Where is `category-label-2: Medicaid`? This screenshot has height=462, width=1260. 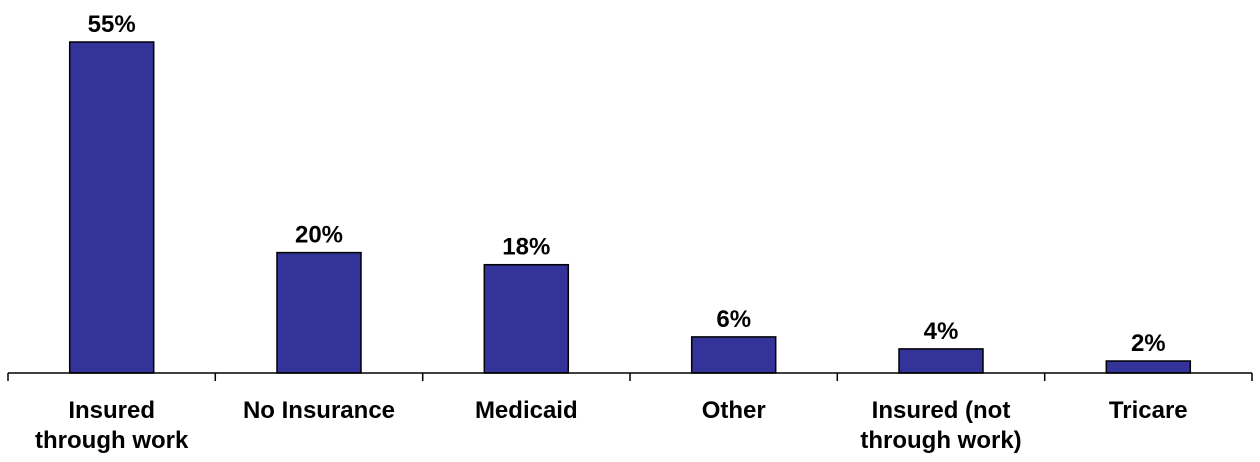
category-label-2: Medicaid is located at coordinates (526, 410).